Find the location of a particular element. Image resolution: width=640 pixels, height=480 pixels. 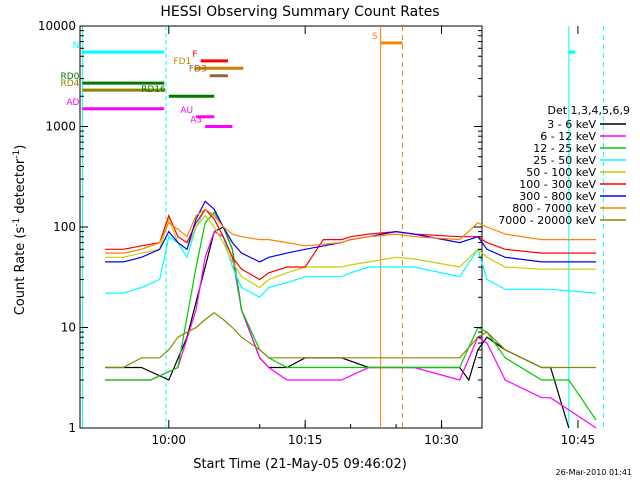

y-axis-label-mid: detector is located at coordinates (20, 188).